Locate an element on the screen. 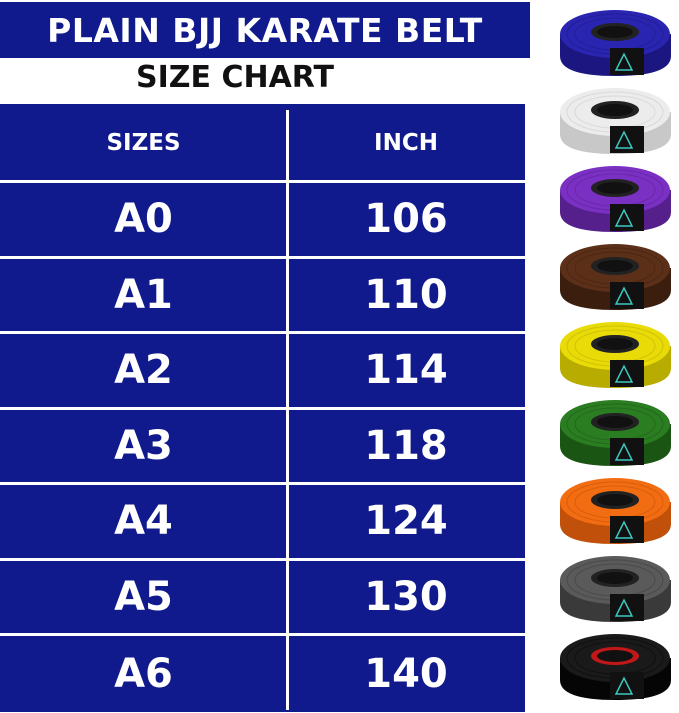  size-cell: A4 is located at coordinates (143, 521).